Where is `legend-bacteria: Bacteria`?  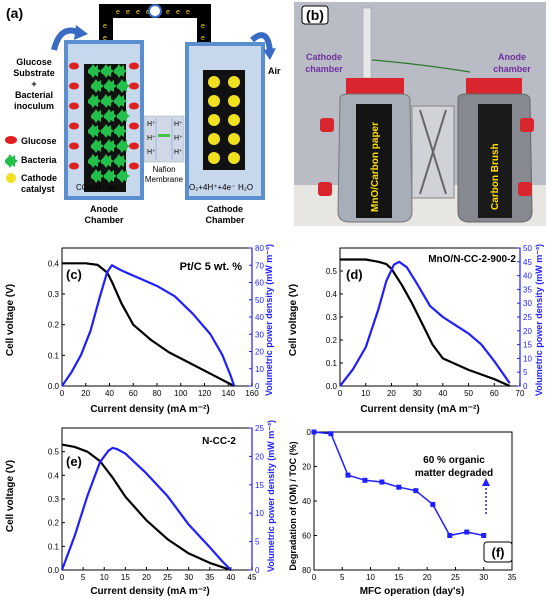
legend-bacteria: Bacteria is located at coordinates (39, 160).